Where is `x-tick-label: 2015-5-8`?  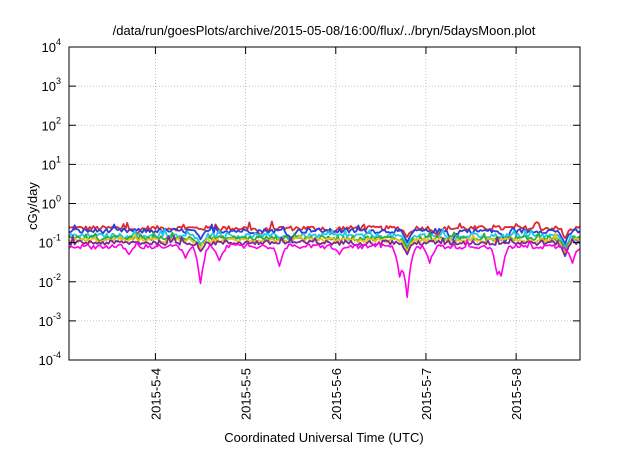
x-tick-label: 2015-5-8 is located at coordinates (516, 394).